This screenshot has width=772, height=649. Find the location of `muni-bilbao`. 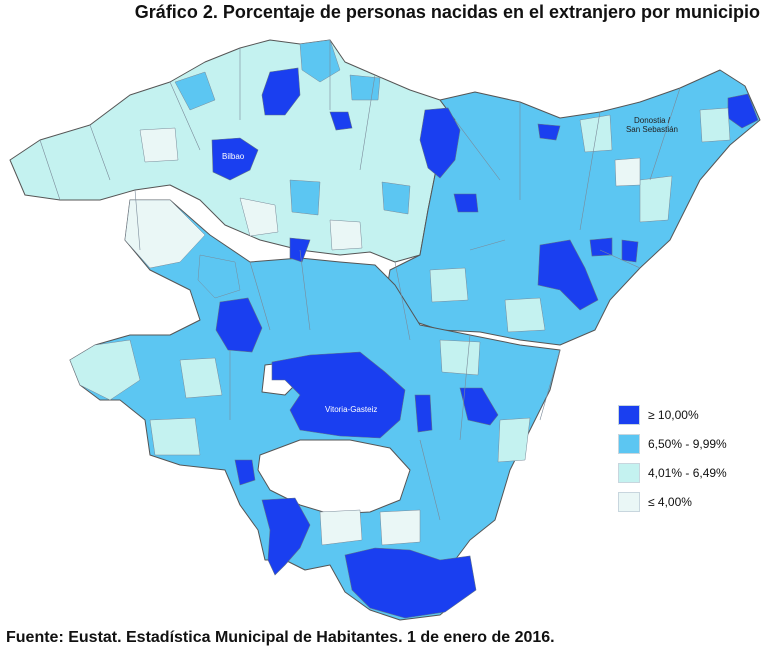

muni-bilbao is located at coordinates (235, 159).